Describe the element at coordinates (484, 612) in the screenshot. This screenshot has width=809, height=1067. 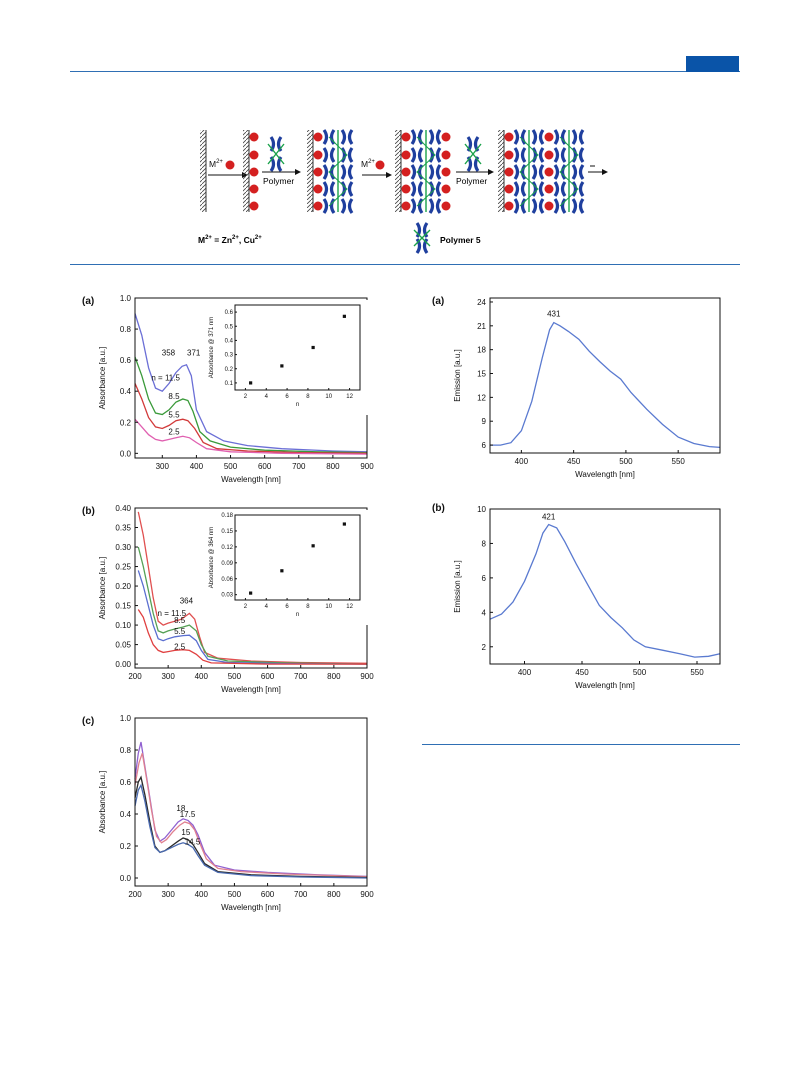
I see `y-tick-label: 4` at that location.